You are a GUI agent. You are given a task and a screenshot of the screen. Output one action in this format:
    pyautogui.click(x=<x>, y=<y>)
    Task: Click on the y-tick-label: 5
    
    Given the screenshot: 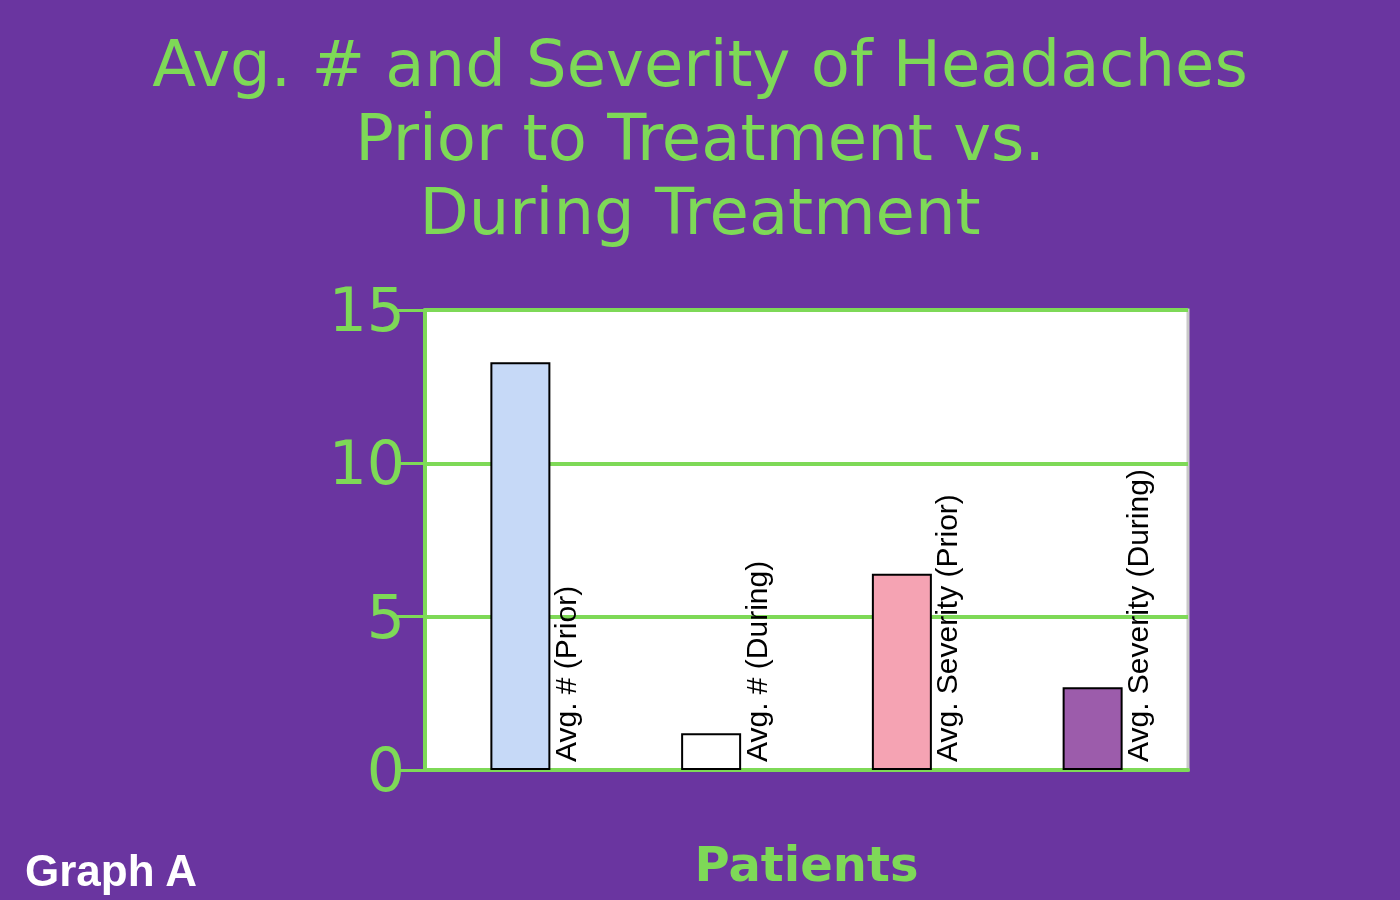 What is the action you would take?
    pyautogui.click(x=385, y=616)
    